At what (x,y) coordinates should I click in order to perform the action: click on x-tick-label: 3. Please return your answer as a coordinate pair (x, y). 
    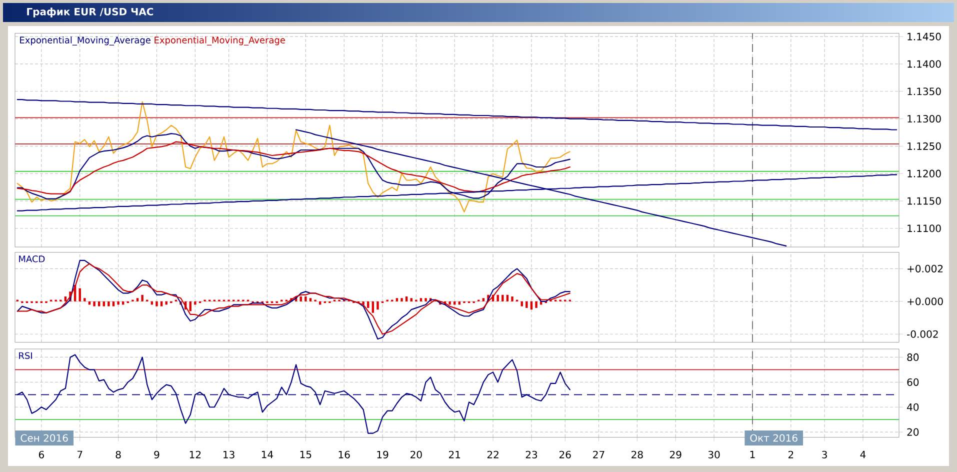
    Looking at the image, I should click on (824, 454).